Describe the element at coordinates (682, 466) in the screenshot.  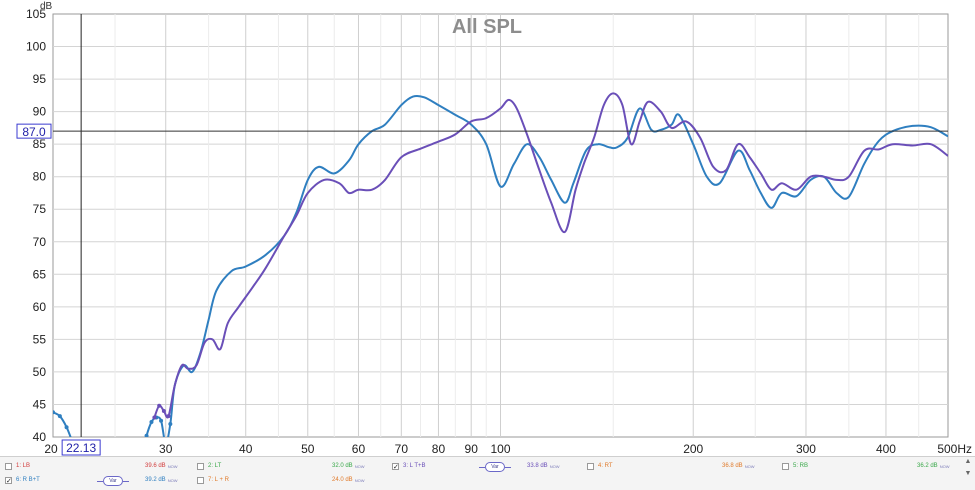
I see `legend-item: 4: RT 36.8 dB NOW` at that location.